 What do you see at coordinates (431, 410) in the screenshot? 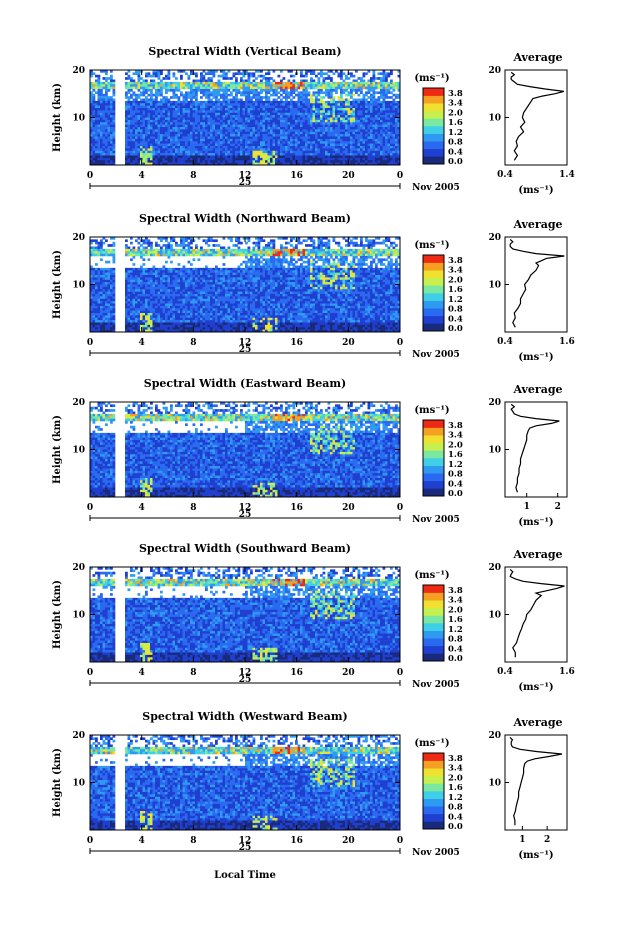
I see `unit-label: (ms⁻¹)` at bounding box center [431, 410].